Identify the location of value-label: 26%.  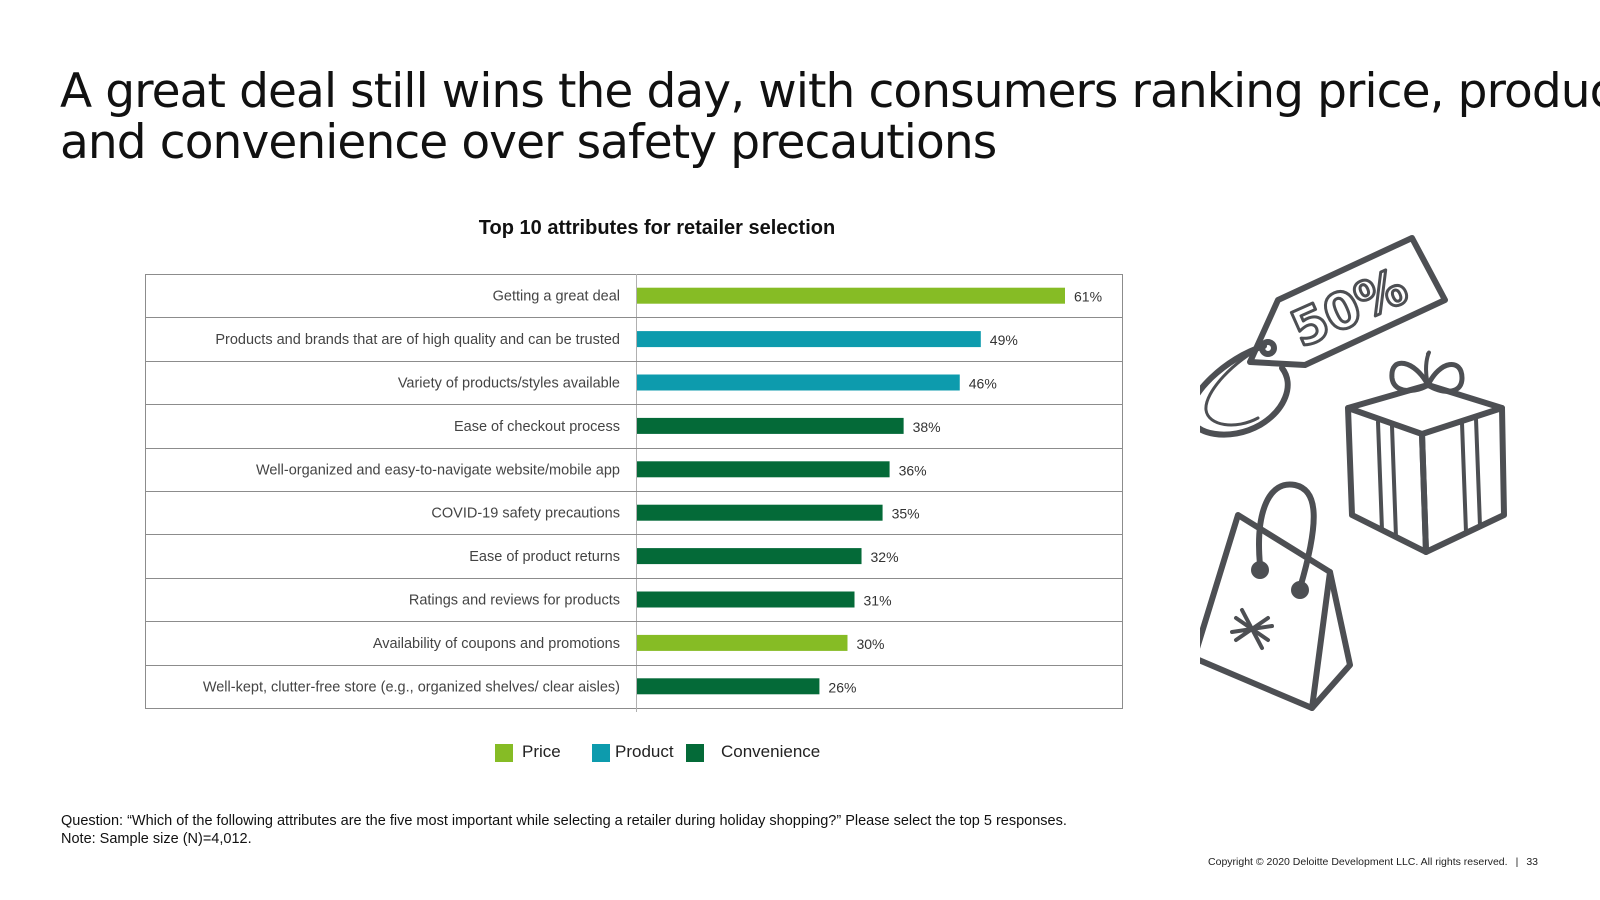
(842, 687).